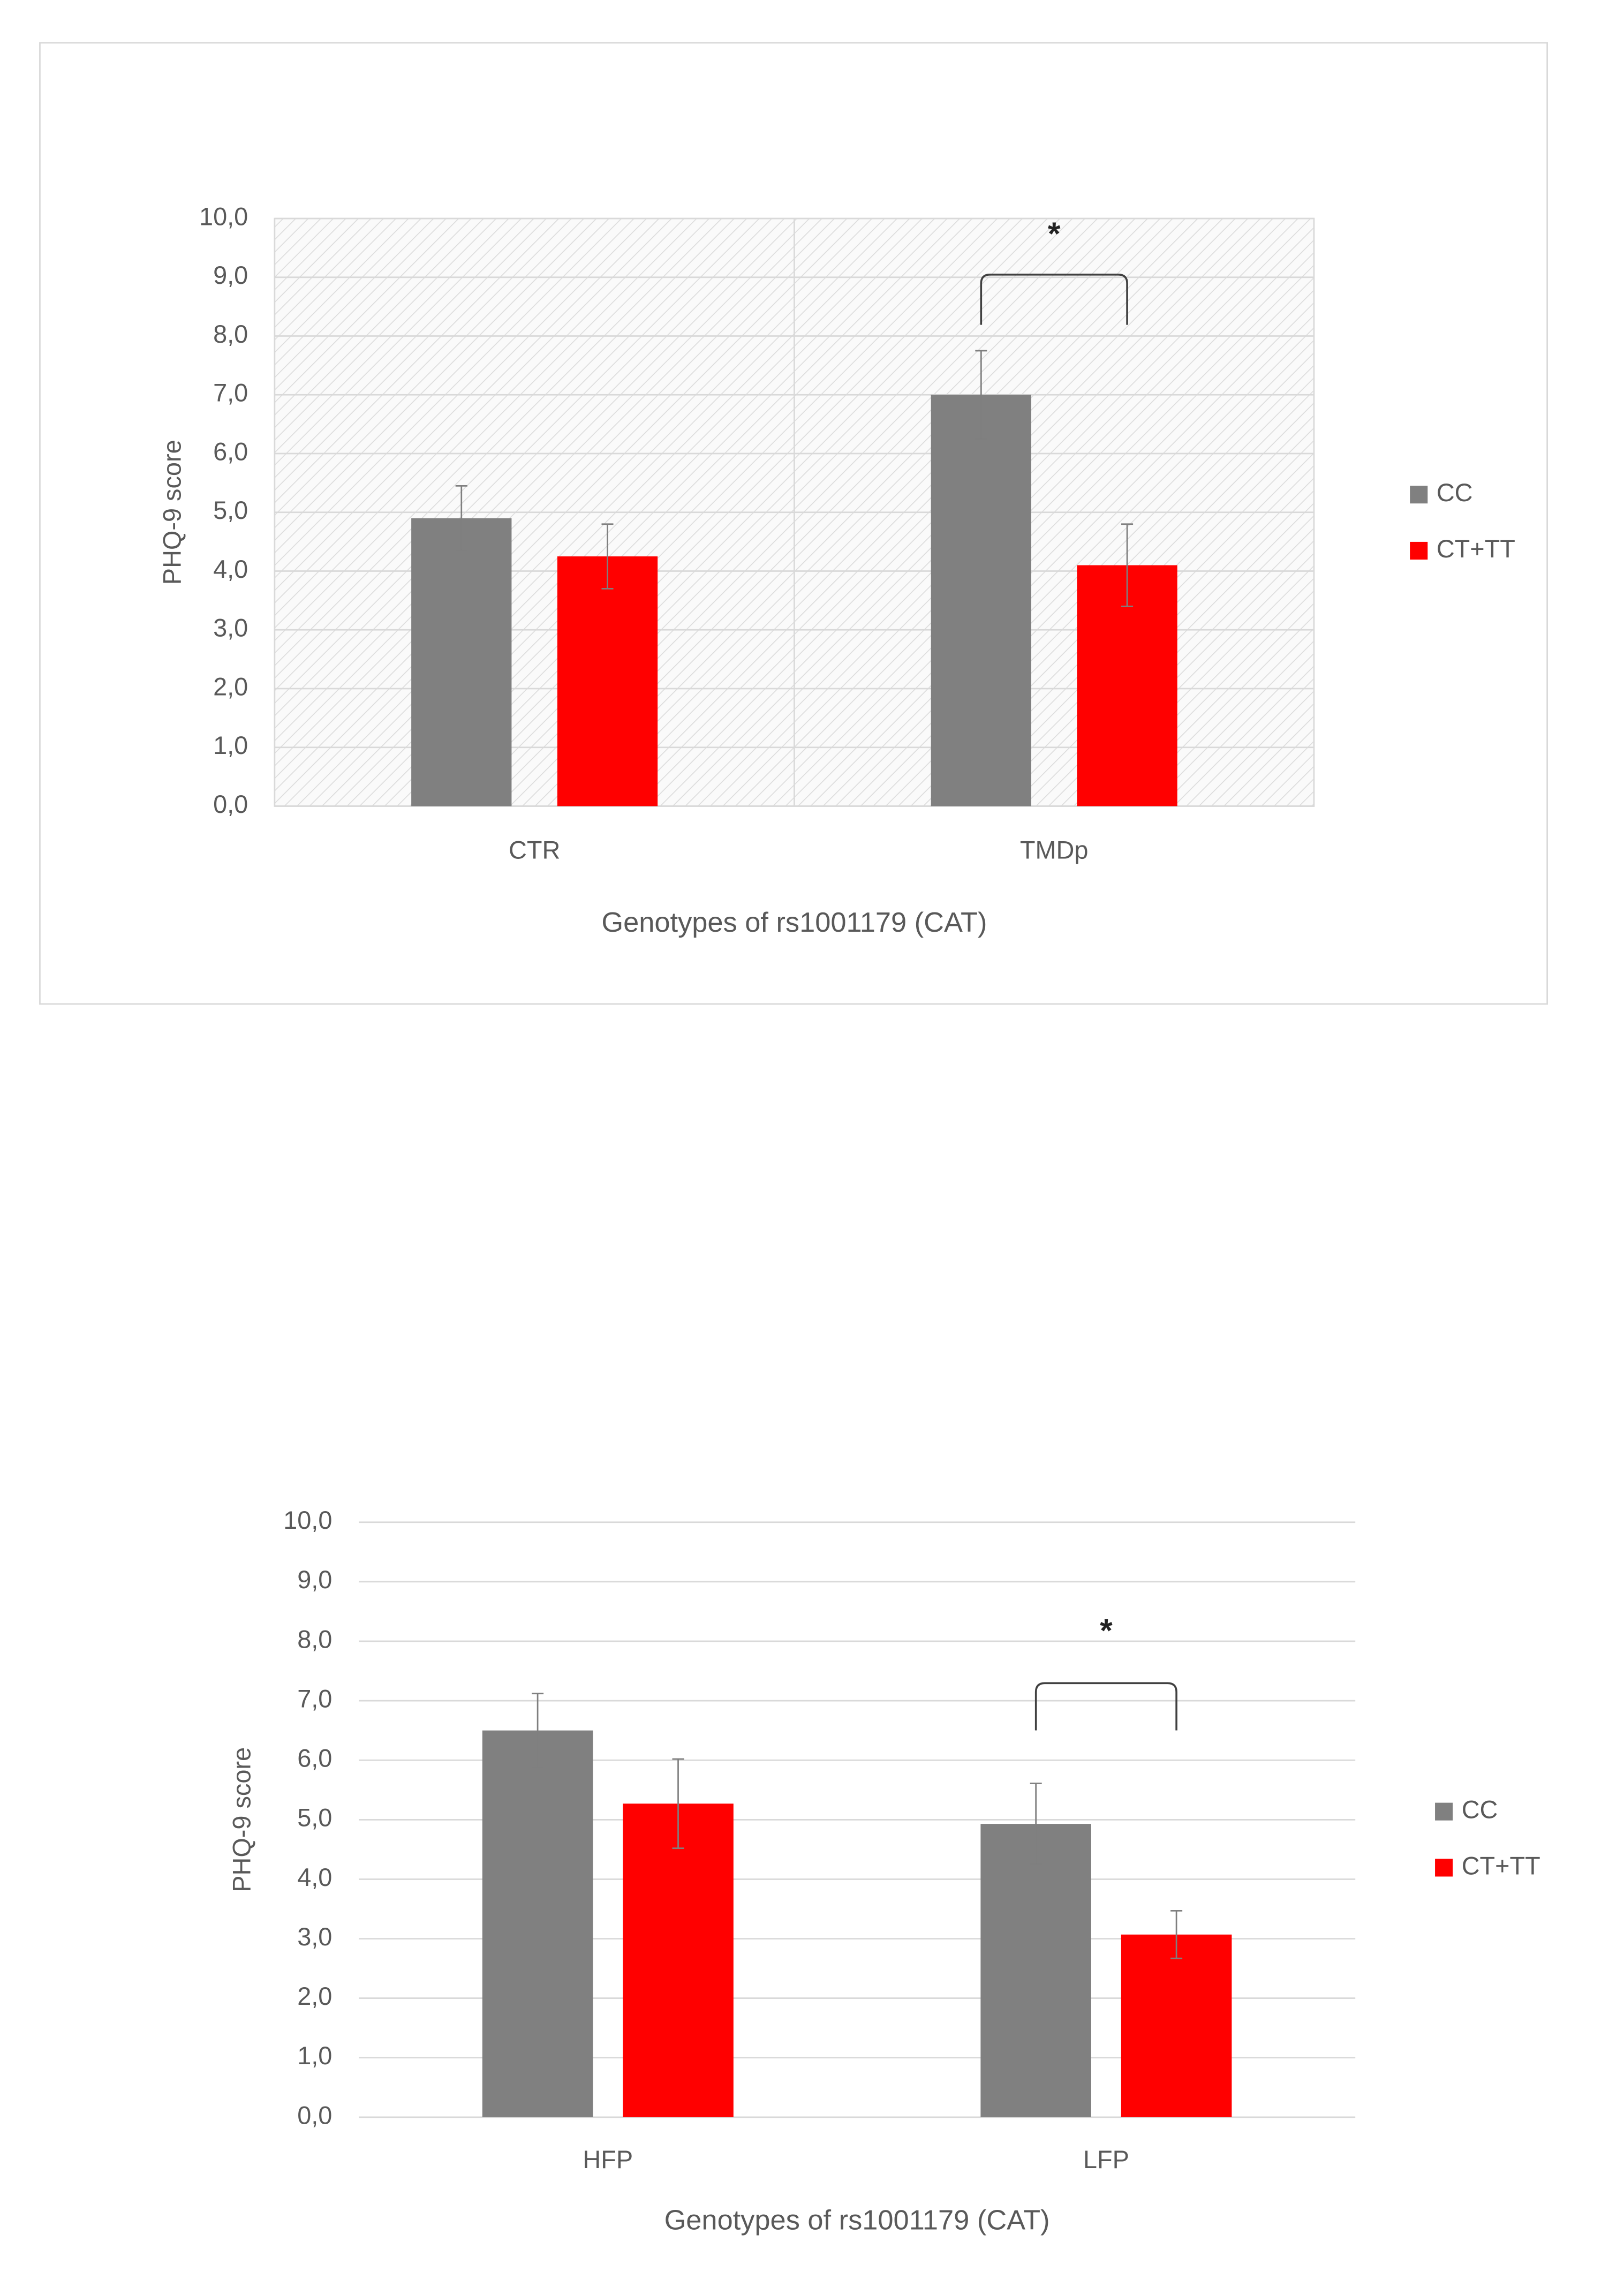 Image resolution: width=1624 pixels, height=2287 pixels. Describe the element at coordinates (608, 2159) in the screenshot. I see `x-tick-label: HFP` at that location.